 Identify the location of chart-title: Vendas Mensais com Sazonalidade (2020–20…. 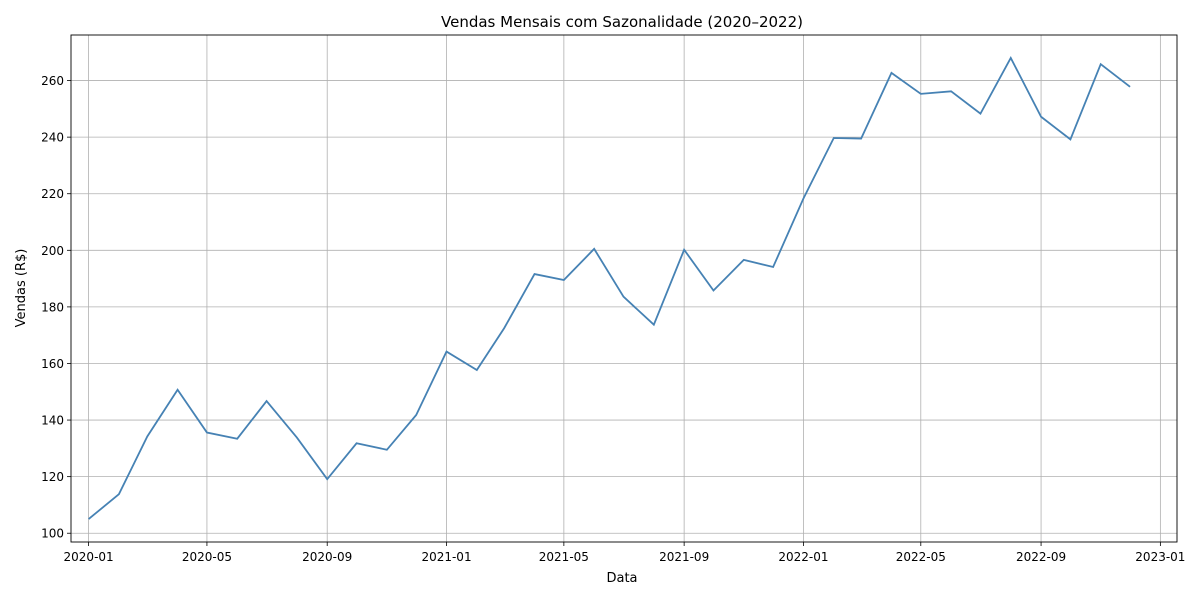
(622, 22).